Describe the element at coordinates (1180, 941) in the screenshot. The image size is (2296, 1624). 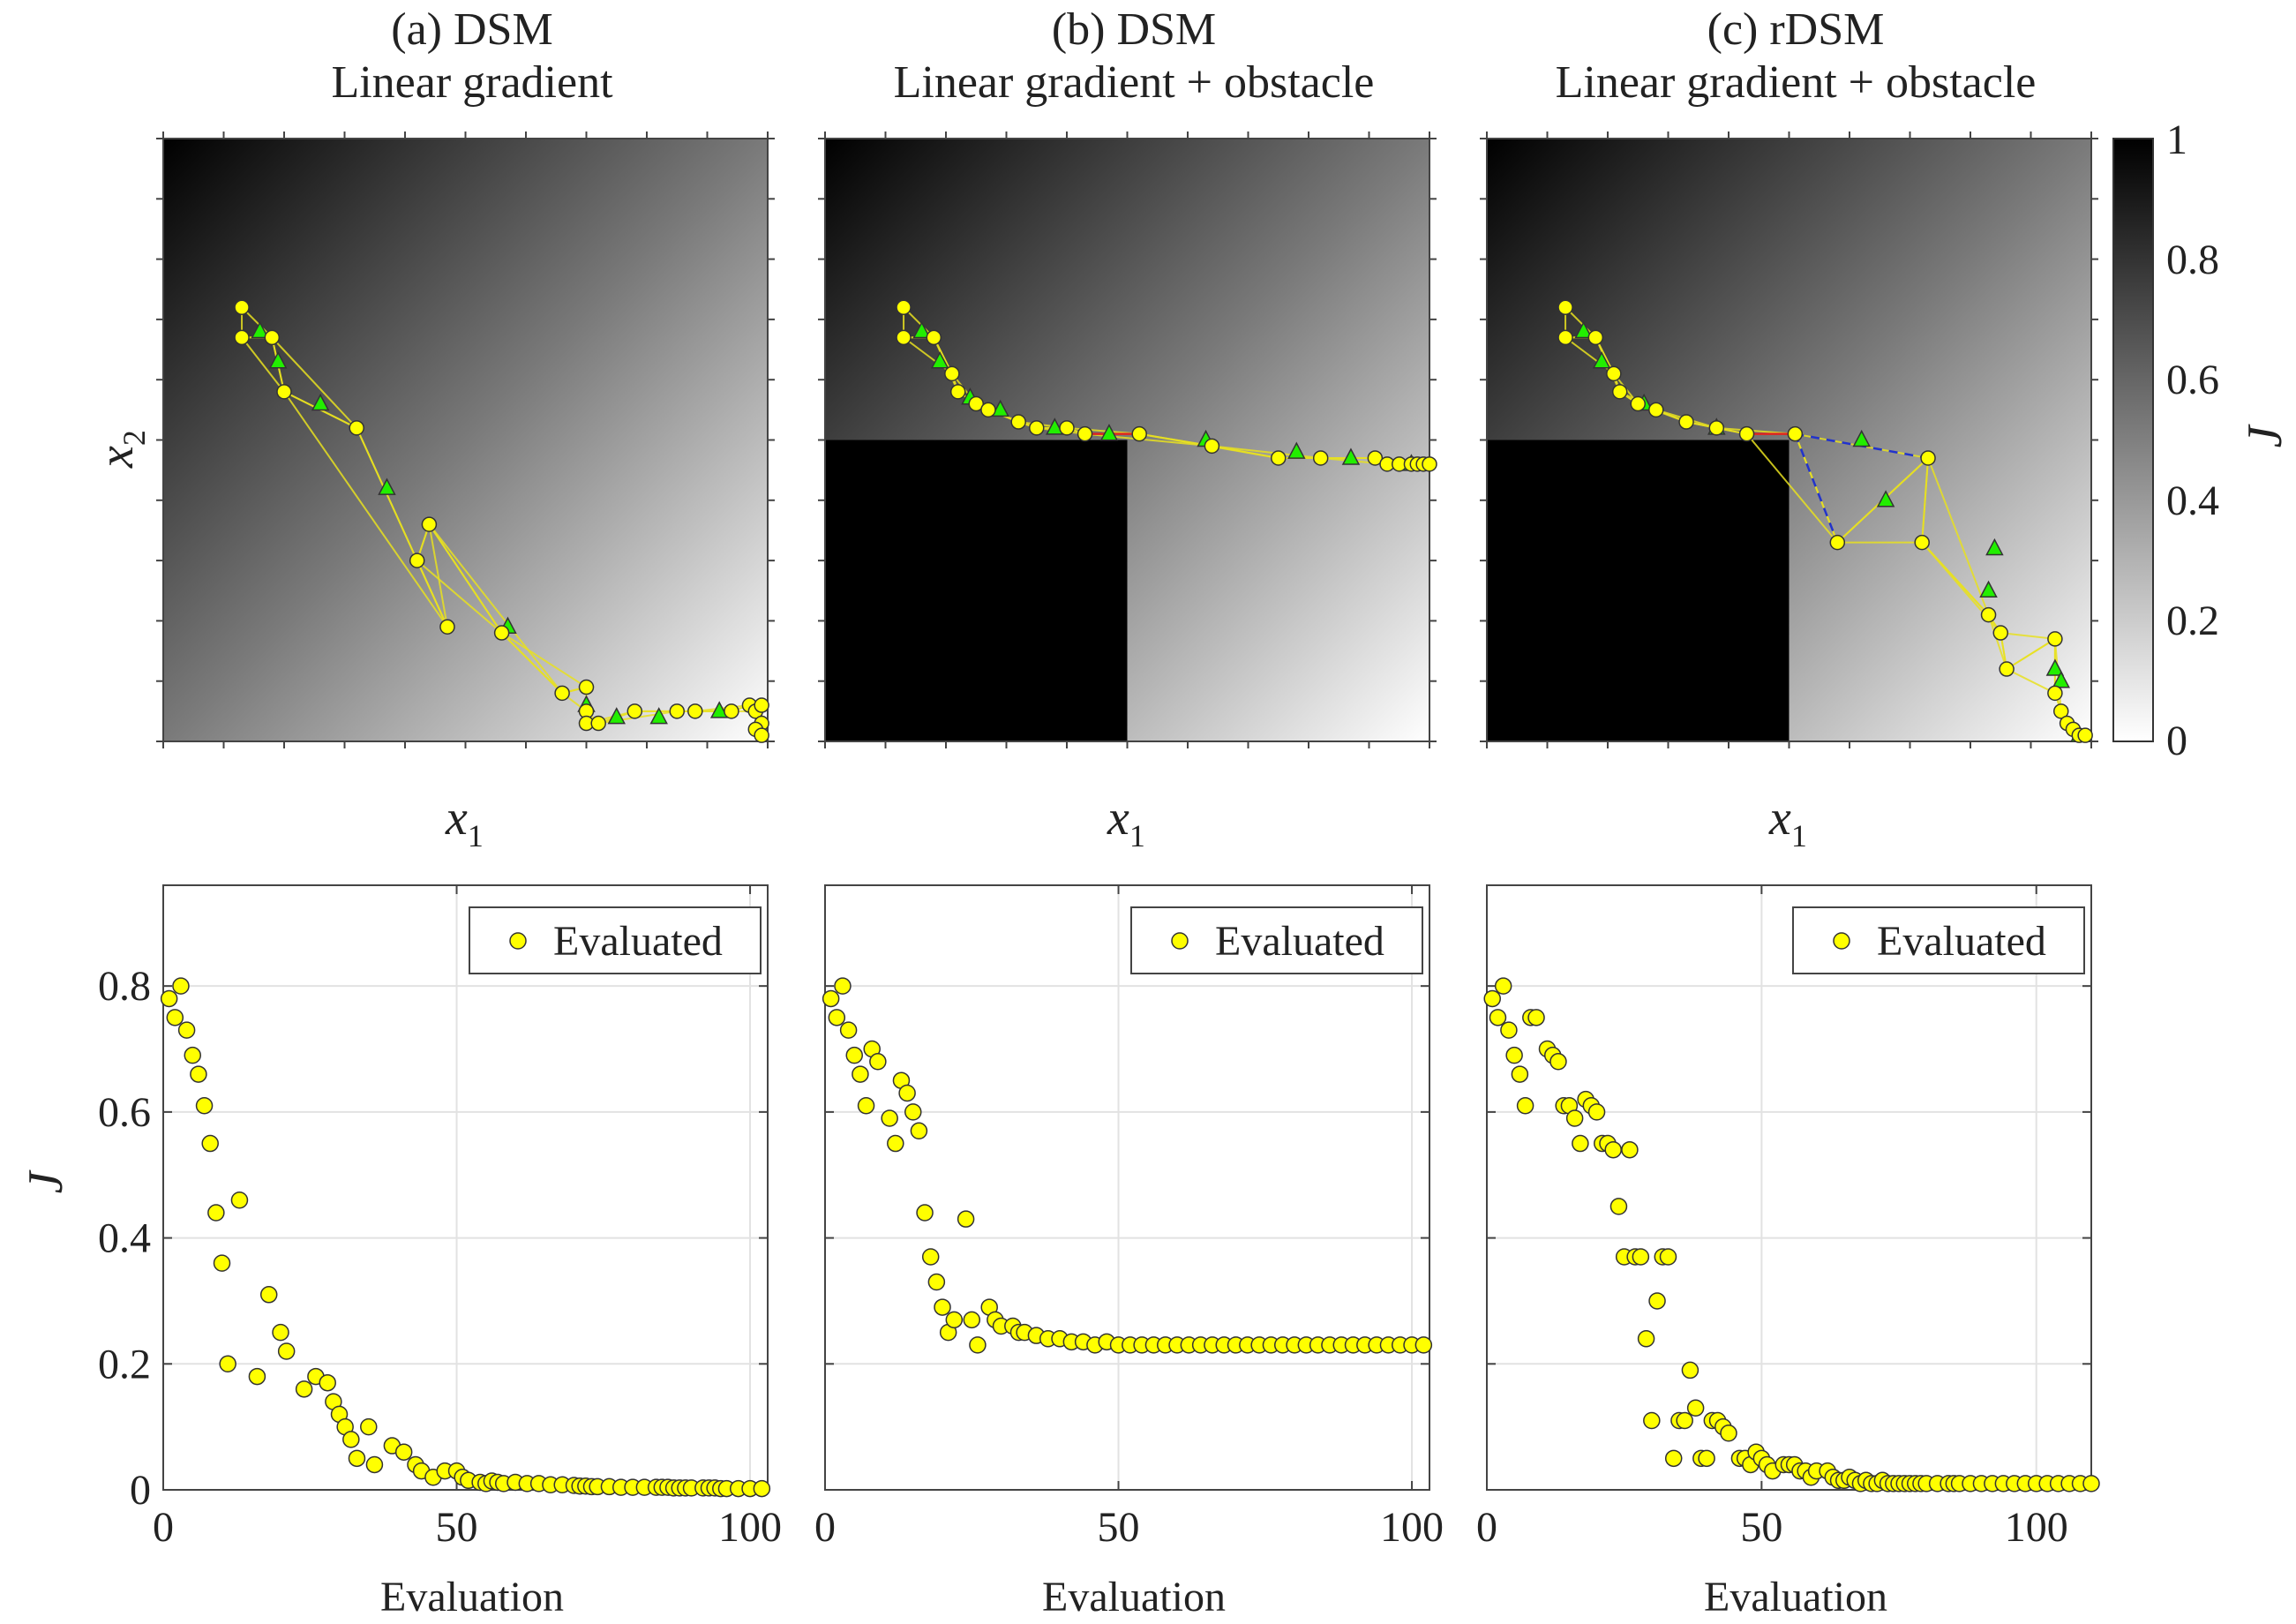
I see `panel-b-legend-marker` at that location.